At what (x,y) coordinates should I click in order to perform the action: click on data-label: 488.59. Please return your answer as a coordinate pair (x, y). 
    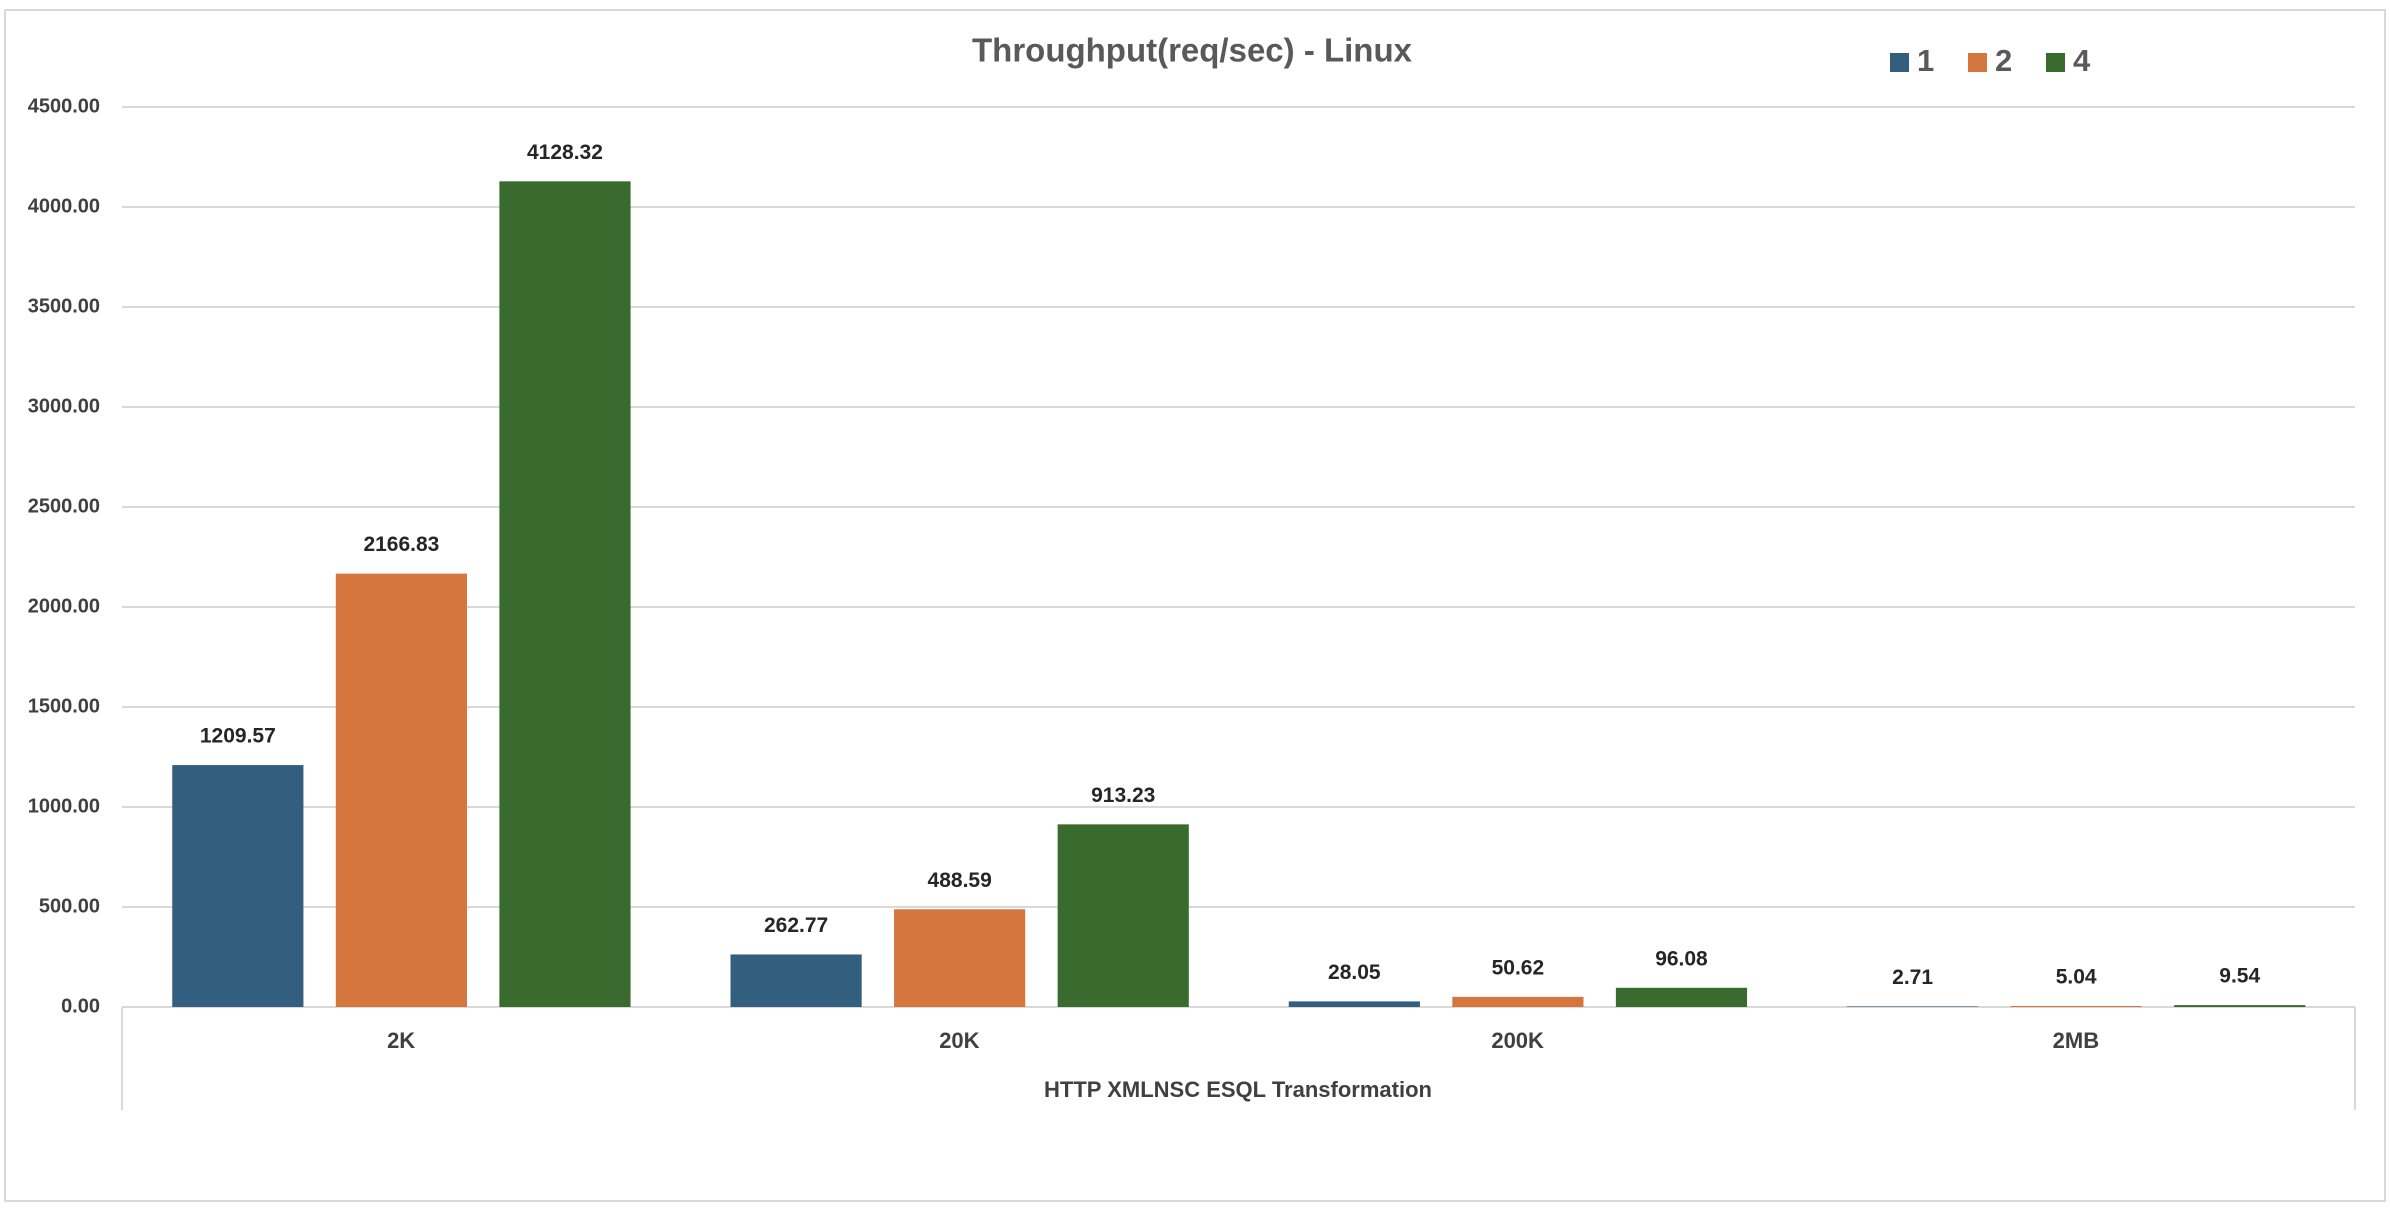
    Looking at the image, I should click on (960, 880).